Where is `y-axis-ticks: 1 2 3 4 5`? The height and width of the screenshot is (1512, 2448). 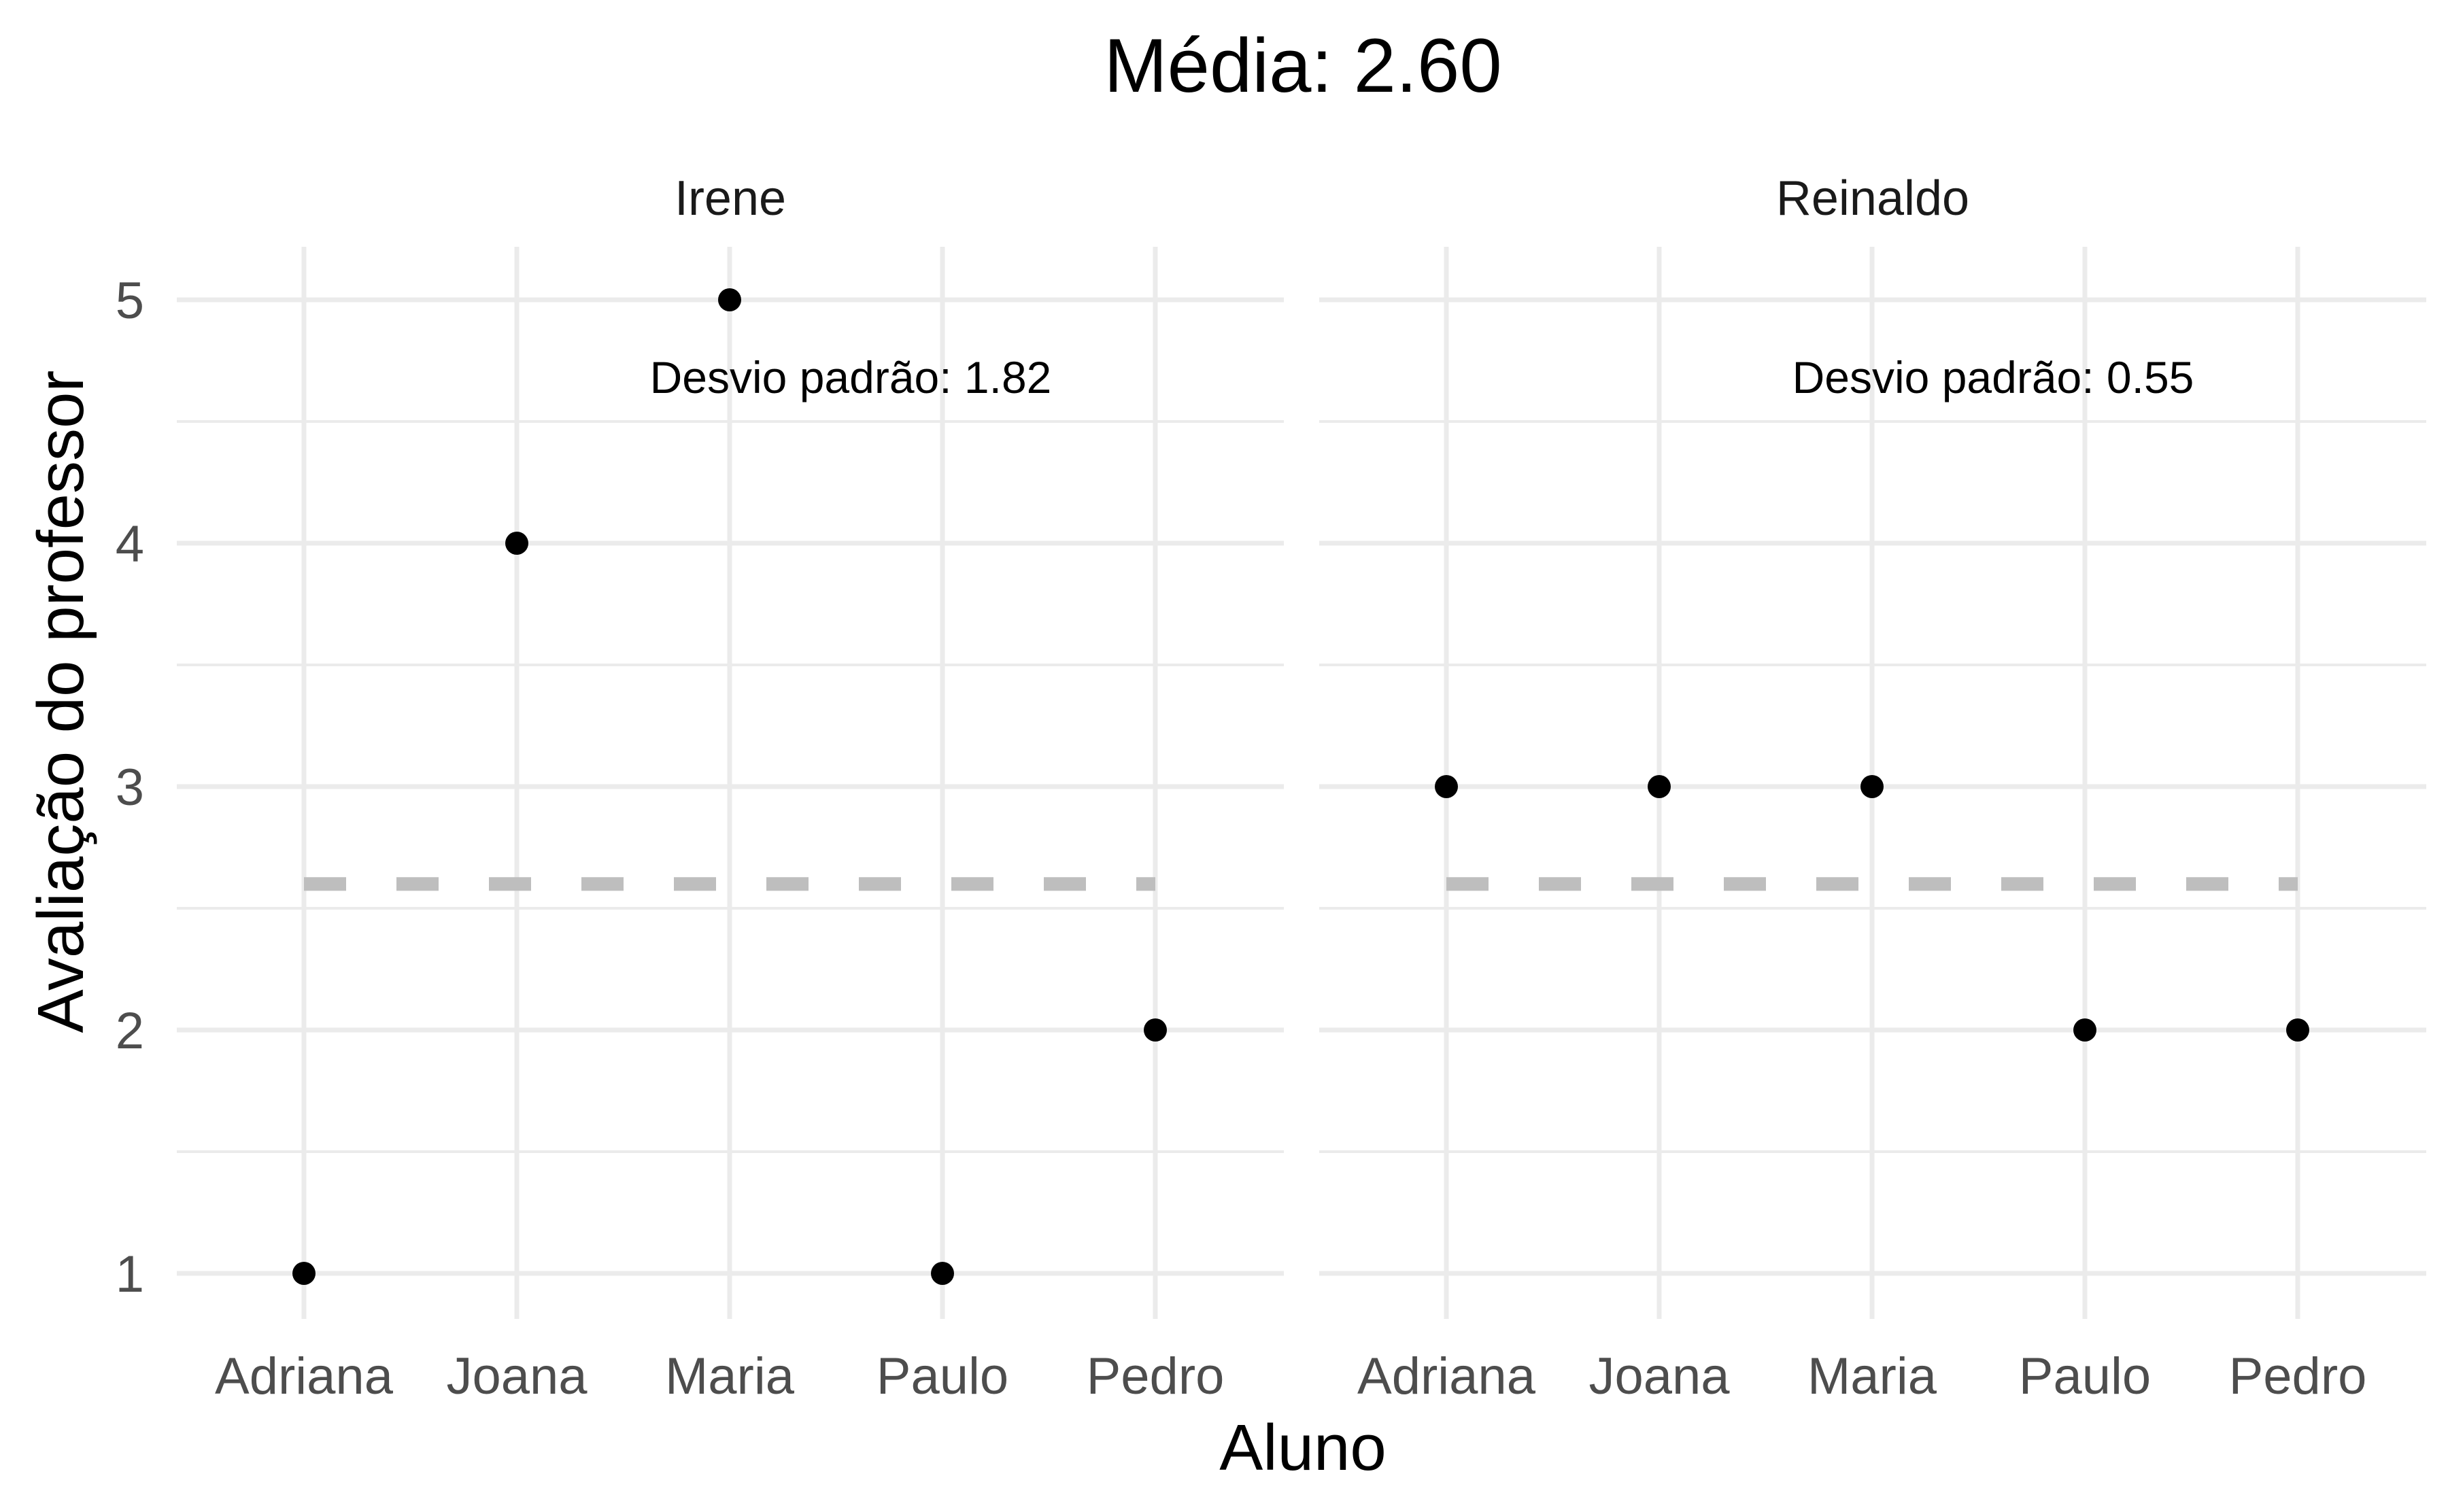 y-axis-ticks: 1 2 3 4 5 is located at coordinates (130, 787).